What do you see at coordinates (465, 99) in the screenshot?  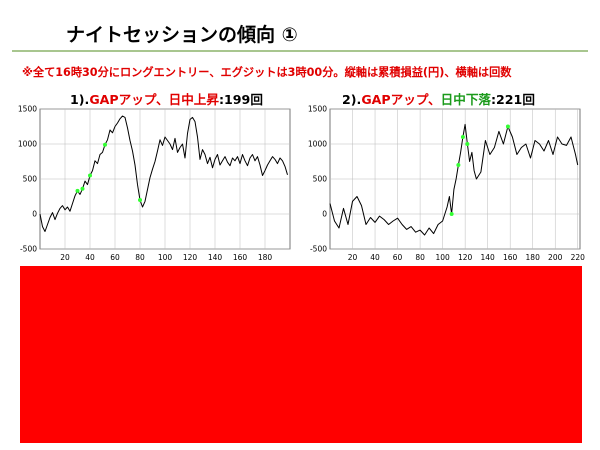 I see `chart-2-title-part: 日中下落` at bounding box center [465, 99].